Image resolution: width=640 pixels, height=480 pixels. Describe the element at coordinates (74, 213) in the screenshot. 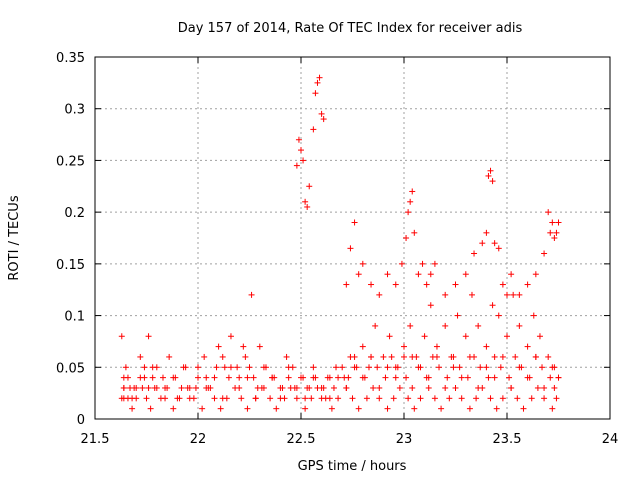

I see `y-tick-label: 0.2` at that location.